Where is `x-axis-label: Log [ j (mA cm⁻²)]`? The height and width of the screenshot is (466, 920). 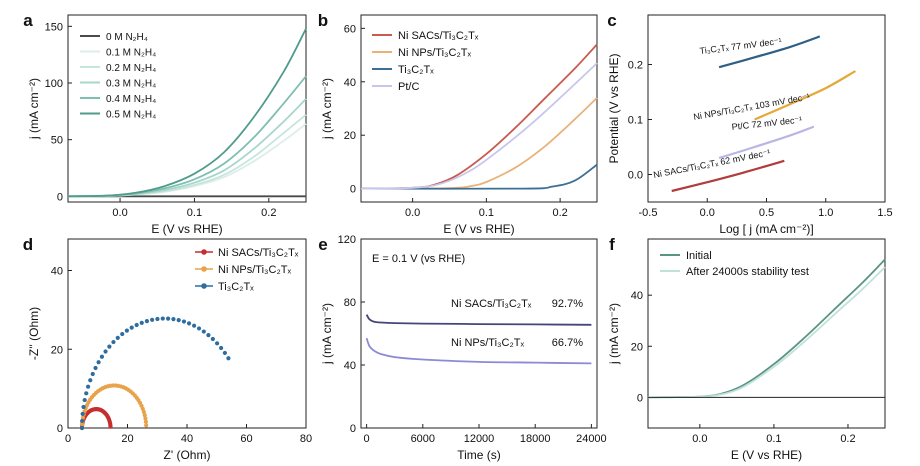
x-axis-label: Log [ j (mA cm⁻²)] is located at coordinates (766, 229).